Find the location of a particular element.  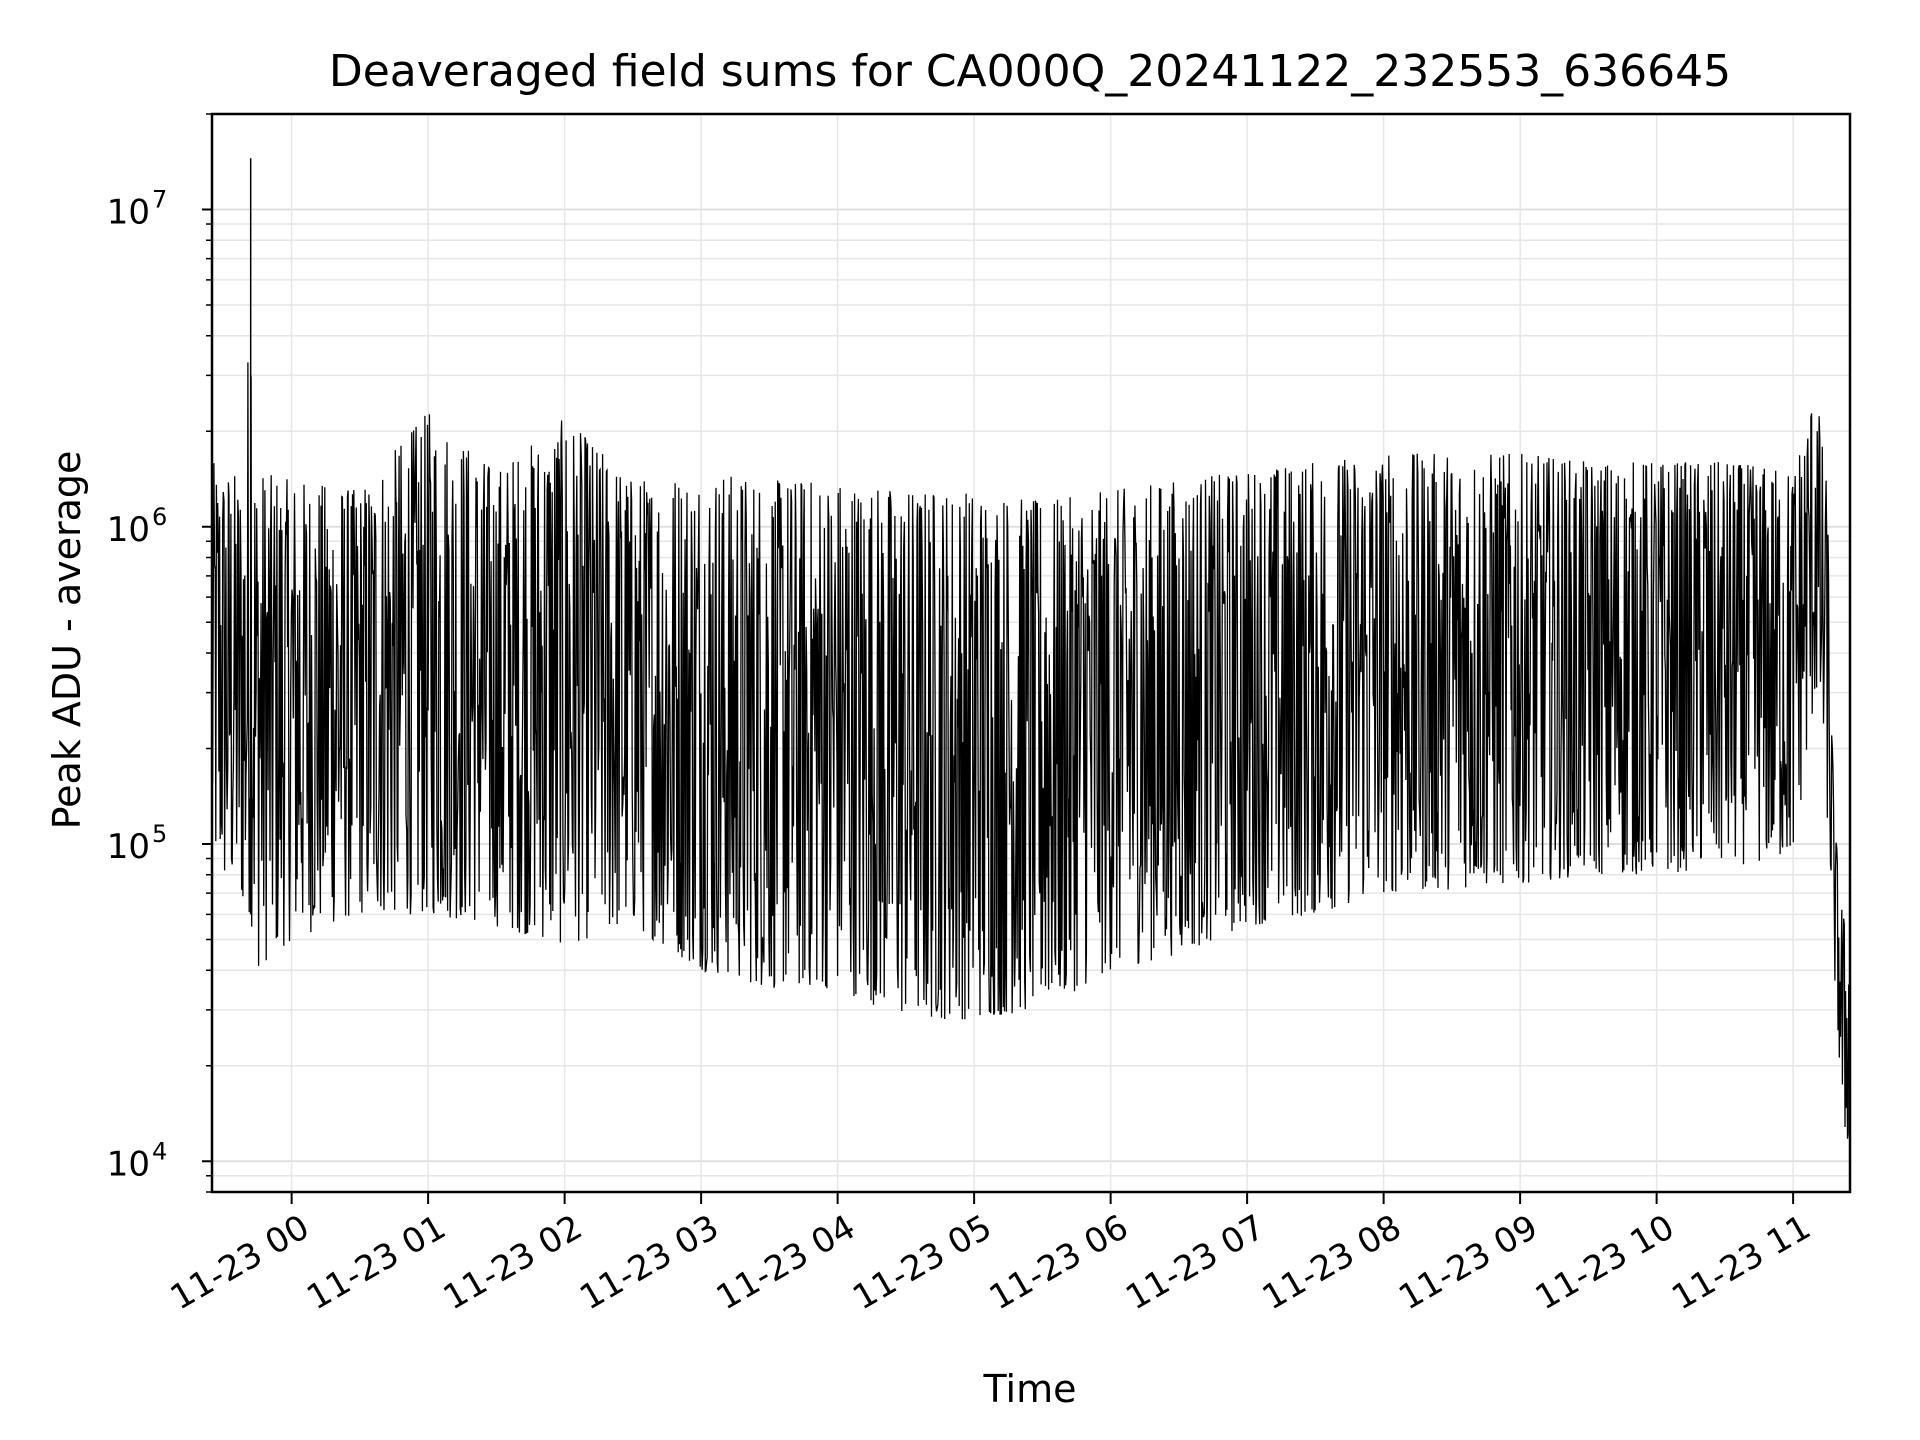

x-tick-label: 11-23 10 is located at coordinates (1605, 1262).